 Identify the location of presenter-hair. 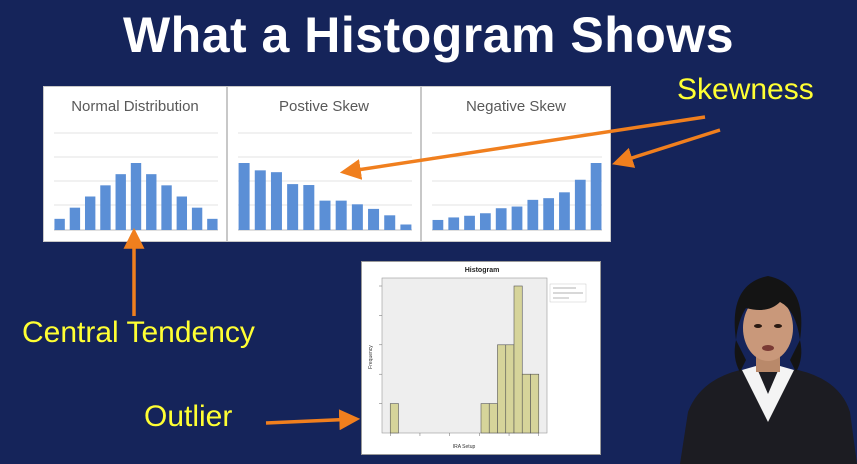
(768, 308).